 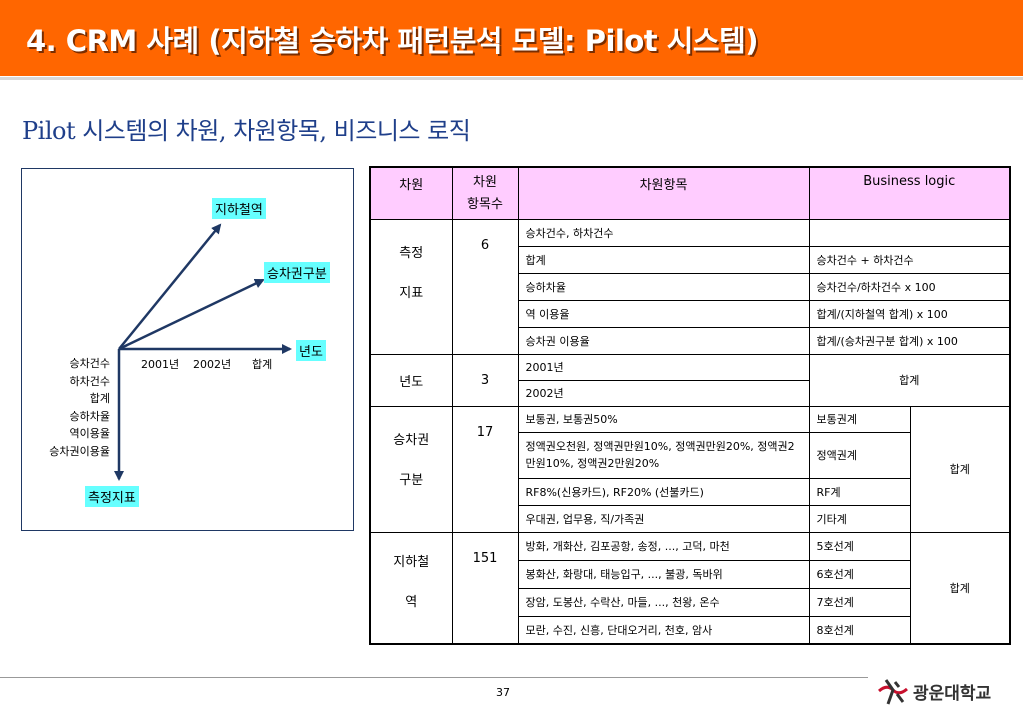 I want to click on table-row: 합계 승차건수 + 하차건수, so click(x=690, y=259).